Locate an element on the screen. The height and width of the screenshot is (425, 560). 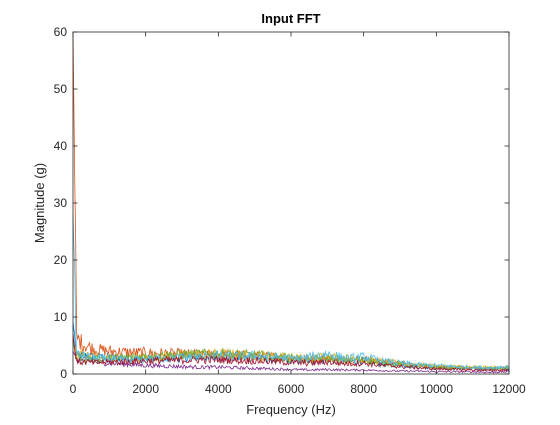
y-tick-label: 50 is located at coordinates (61, 89).